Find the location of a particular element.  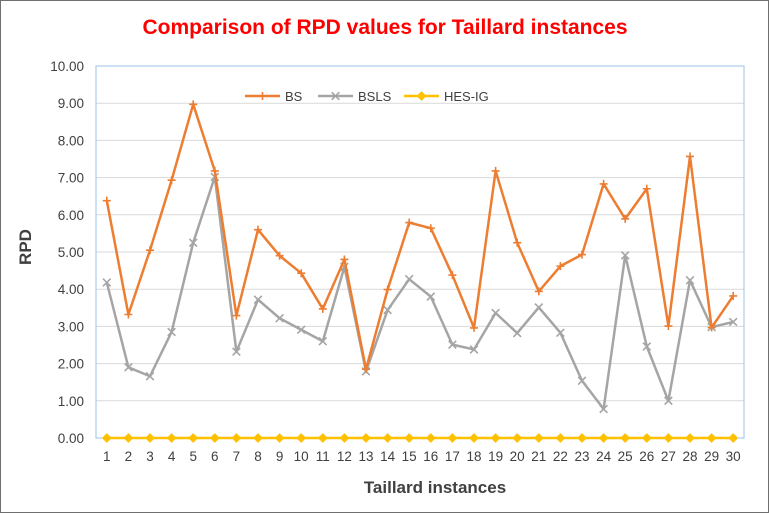

x-tick-label: 25 is located at coordinates (625, 456).